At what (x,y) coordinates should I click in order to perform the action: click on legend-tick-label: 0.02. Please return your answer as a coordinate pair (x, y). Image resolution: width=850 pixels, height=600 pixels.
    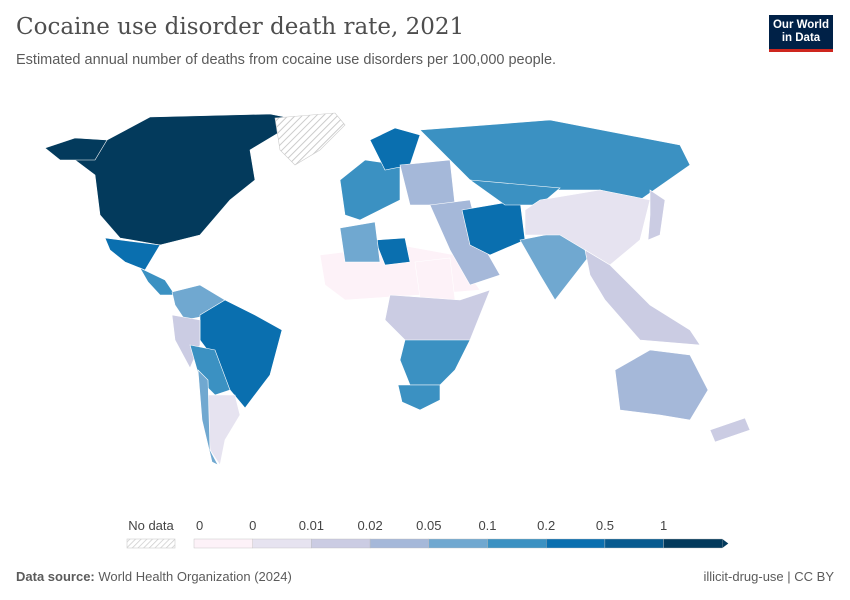
    Looking at the image, I should click on (369, 525).